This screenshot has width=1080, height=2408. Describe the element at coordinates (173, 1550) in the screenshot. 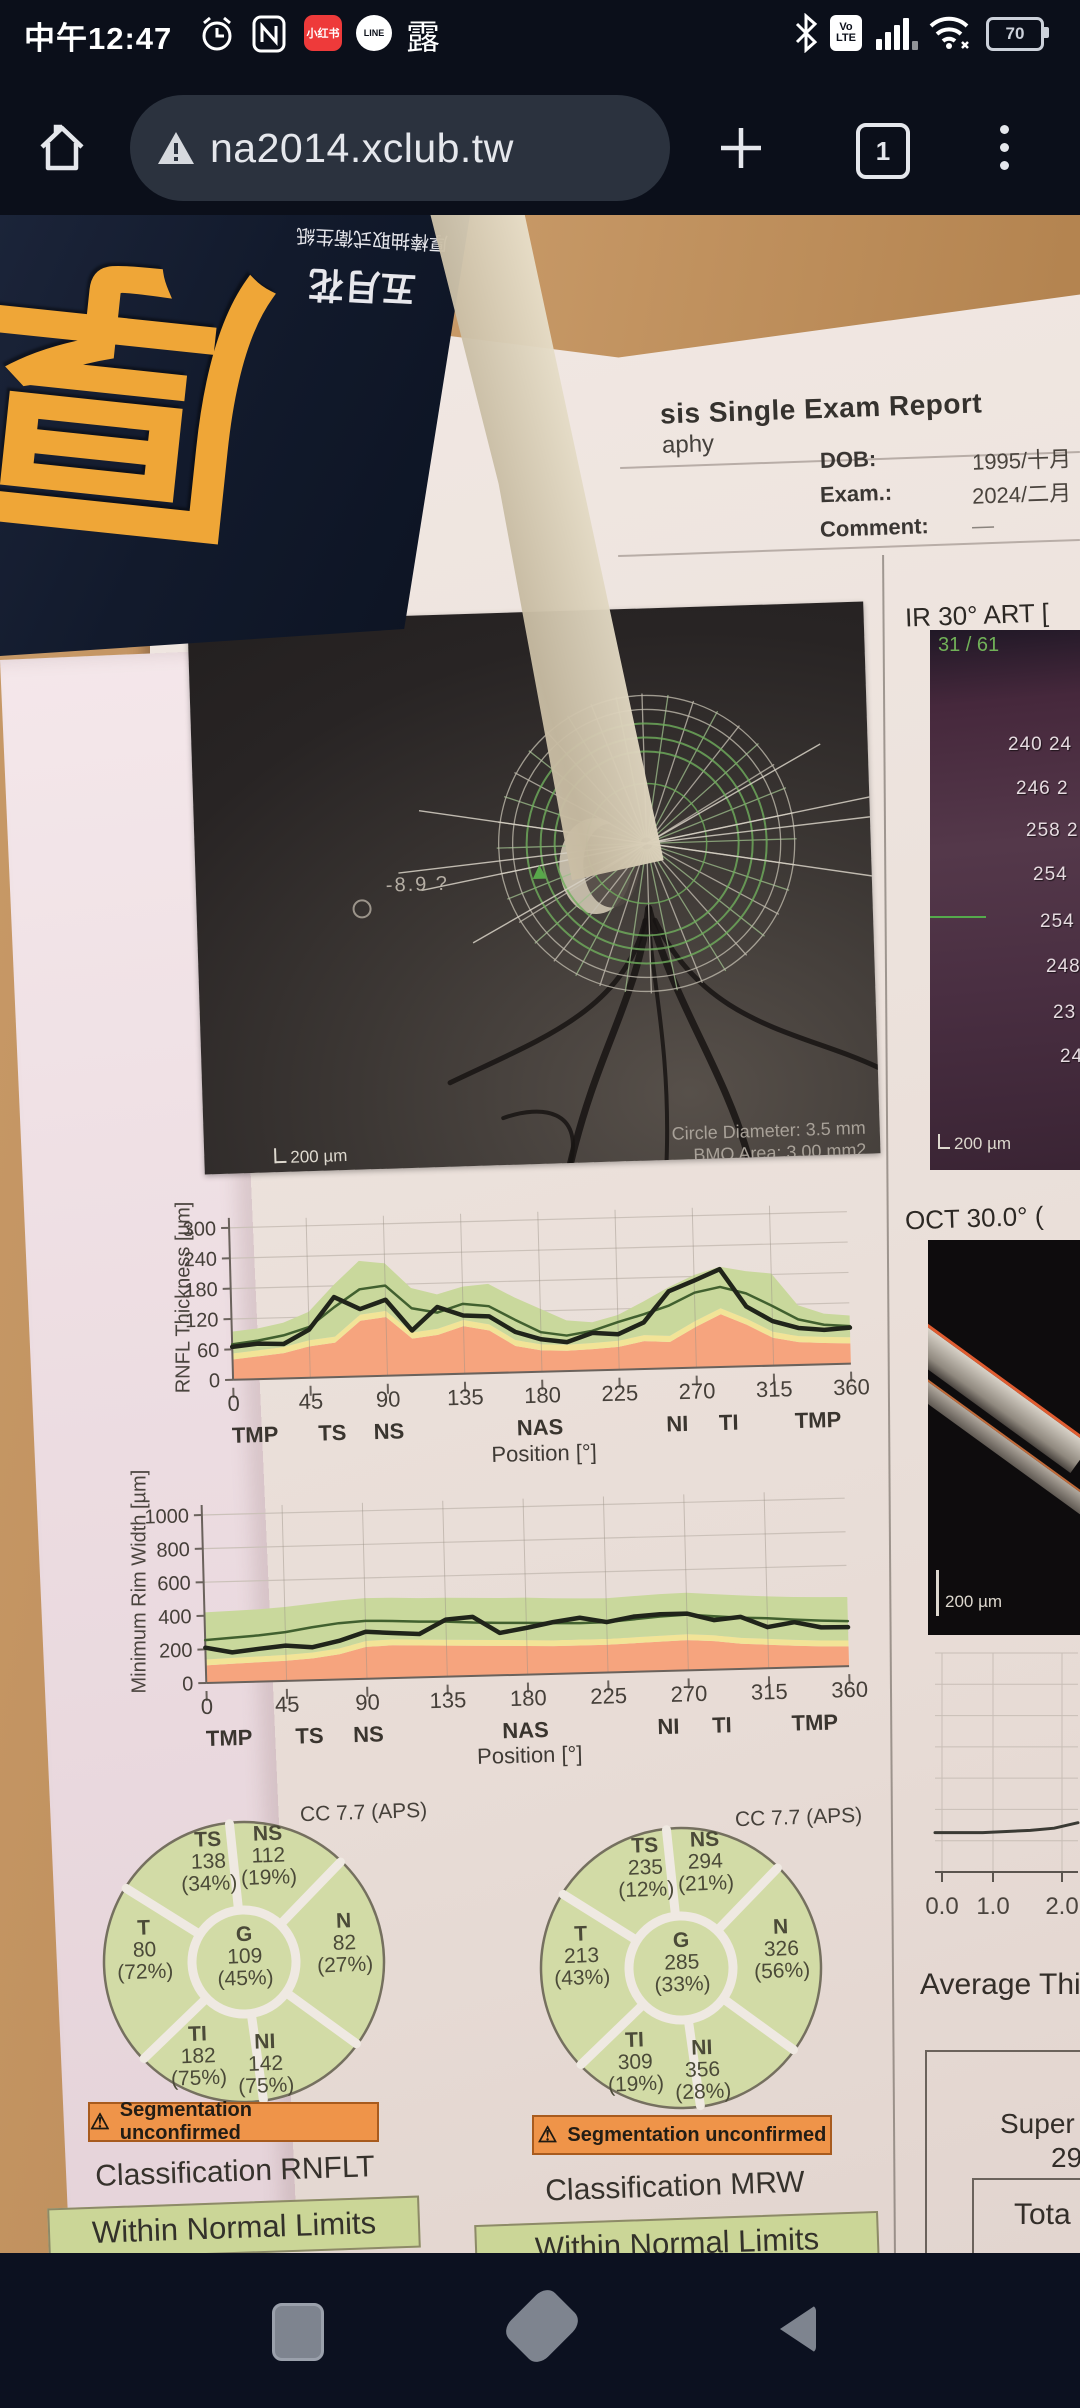

I see `svg-text: 800` at that location.